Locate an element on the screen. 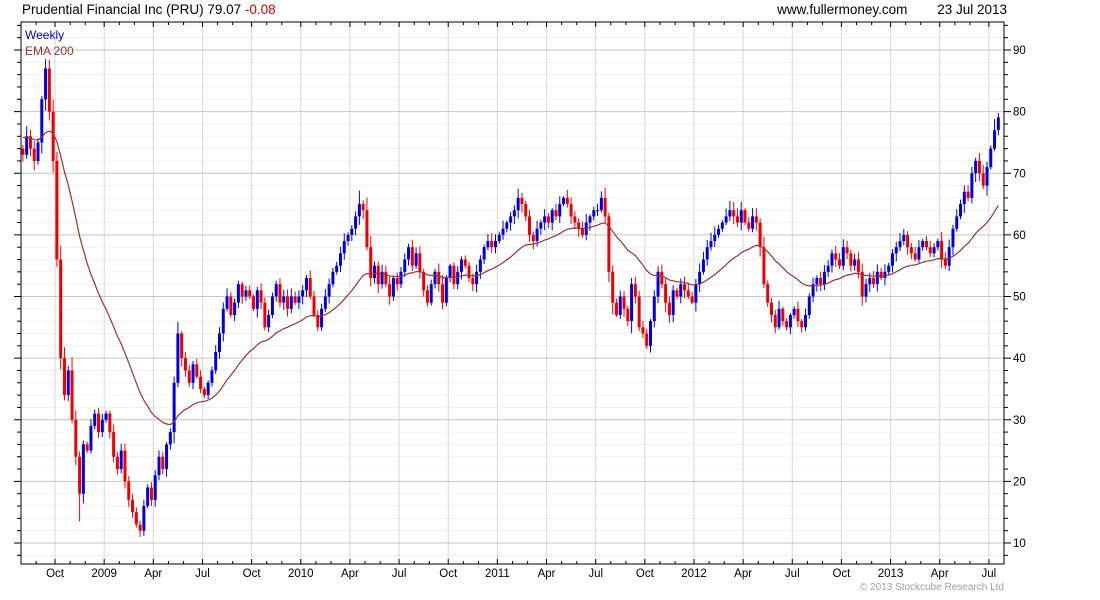  header-right: www.fullermoney.com 23 Jul 2013 is located at coordinates (503, 9).